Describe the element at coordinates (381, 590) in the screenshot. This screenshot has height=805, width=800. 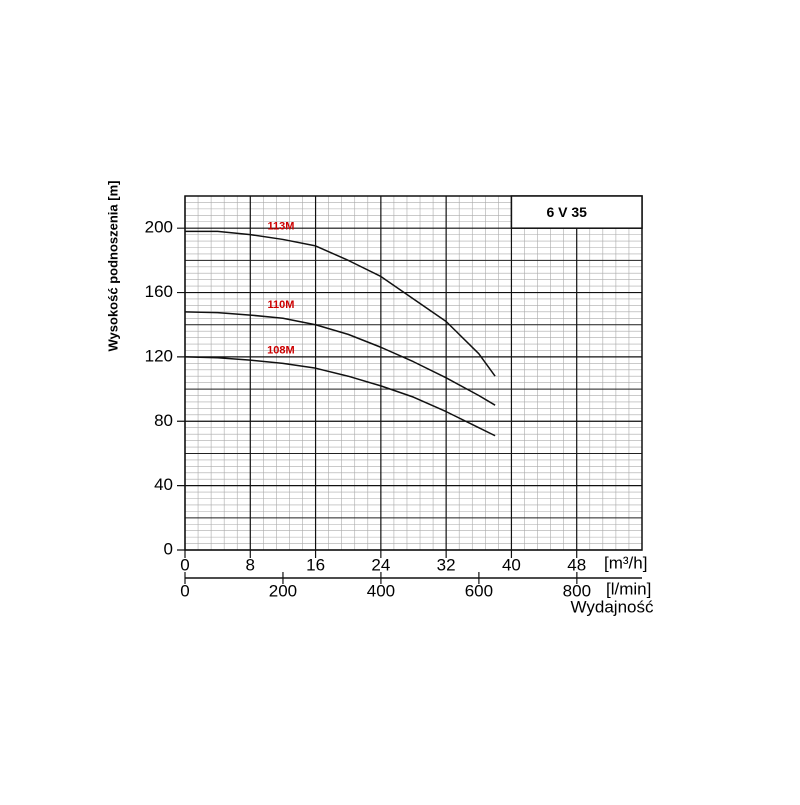
I see `x2-tick-label: 400` at that location.